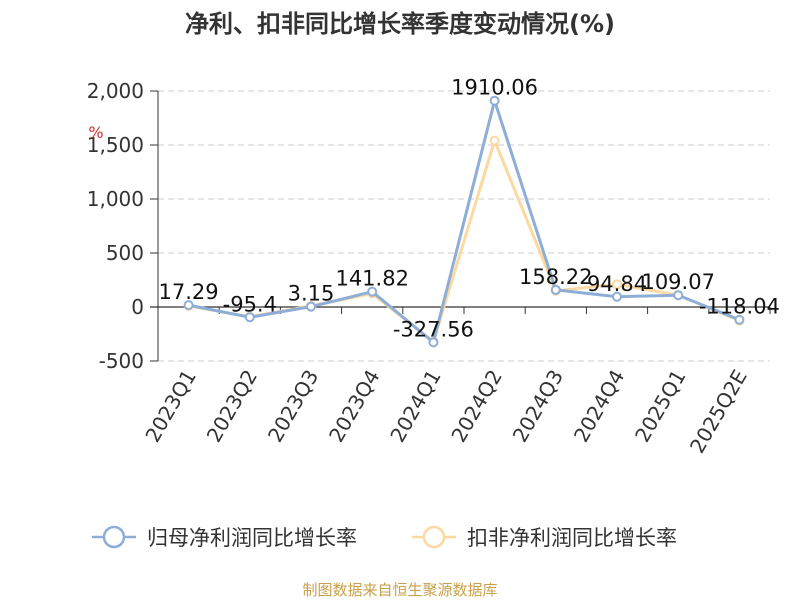 The image size is (800, 600). Describe the element at coordinates (189, 292) in the screenshot. I see `data-label: 17.29` at that location.